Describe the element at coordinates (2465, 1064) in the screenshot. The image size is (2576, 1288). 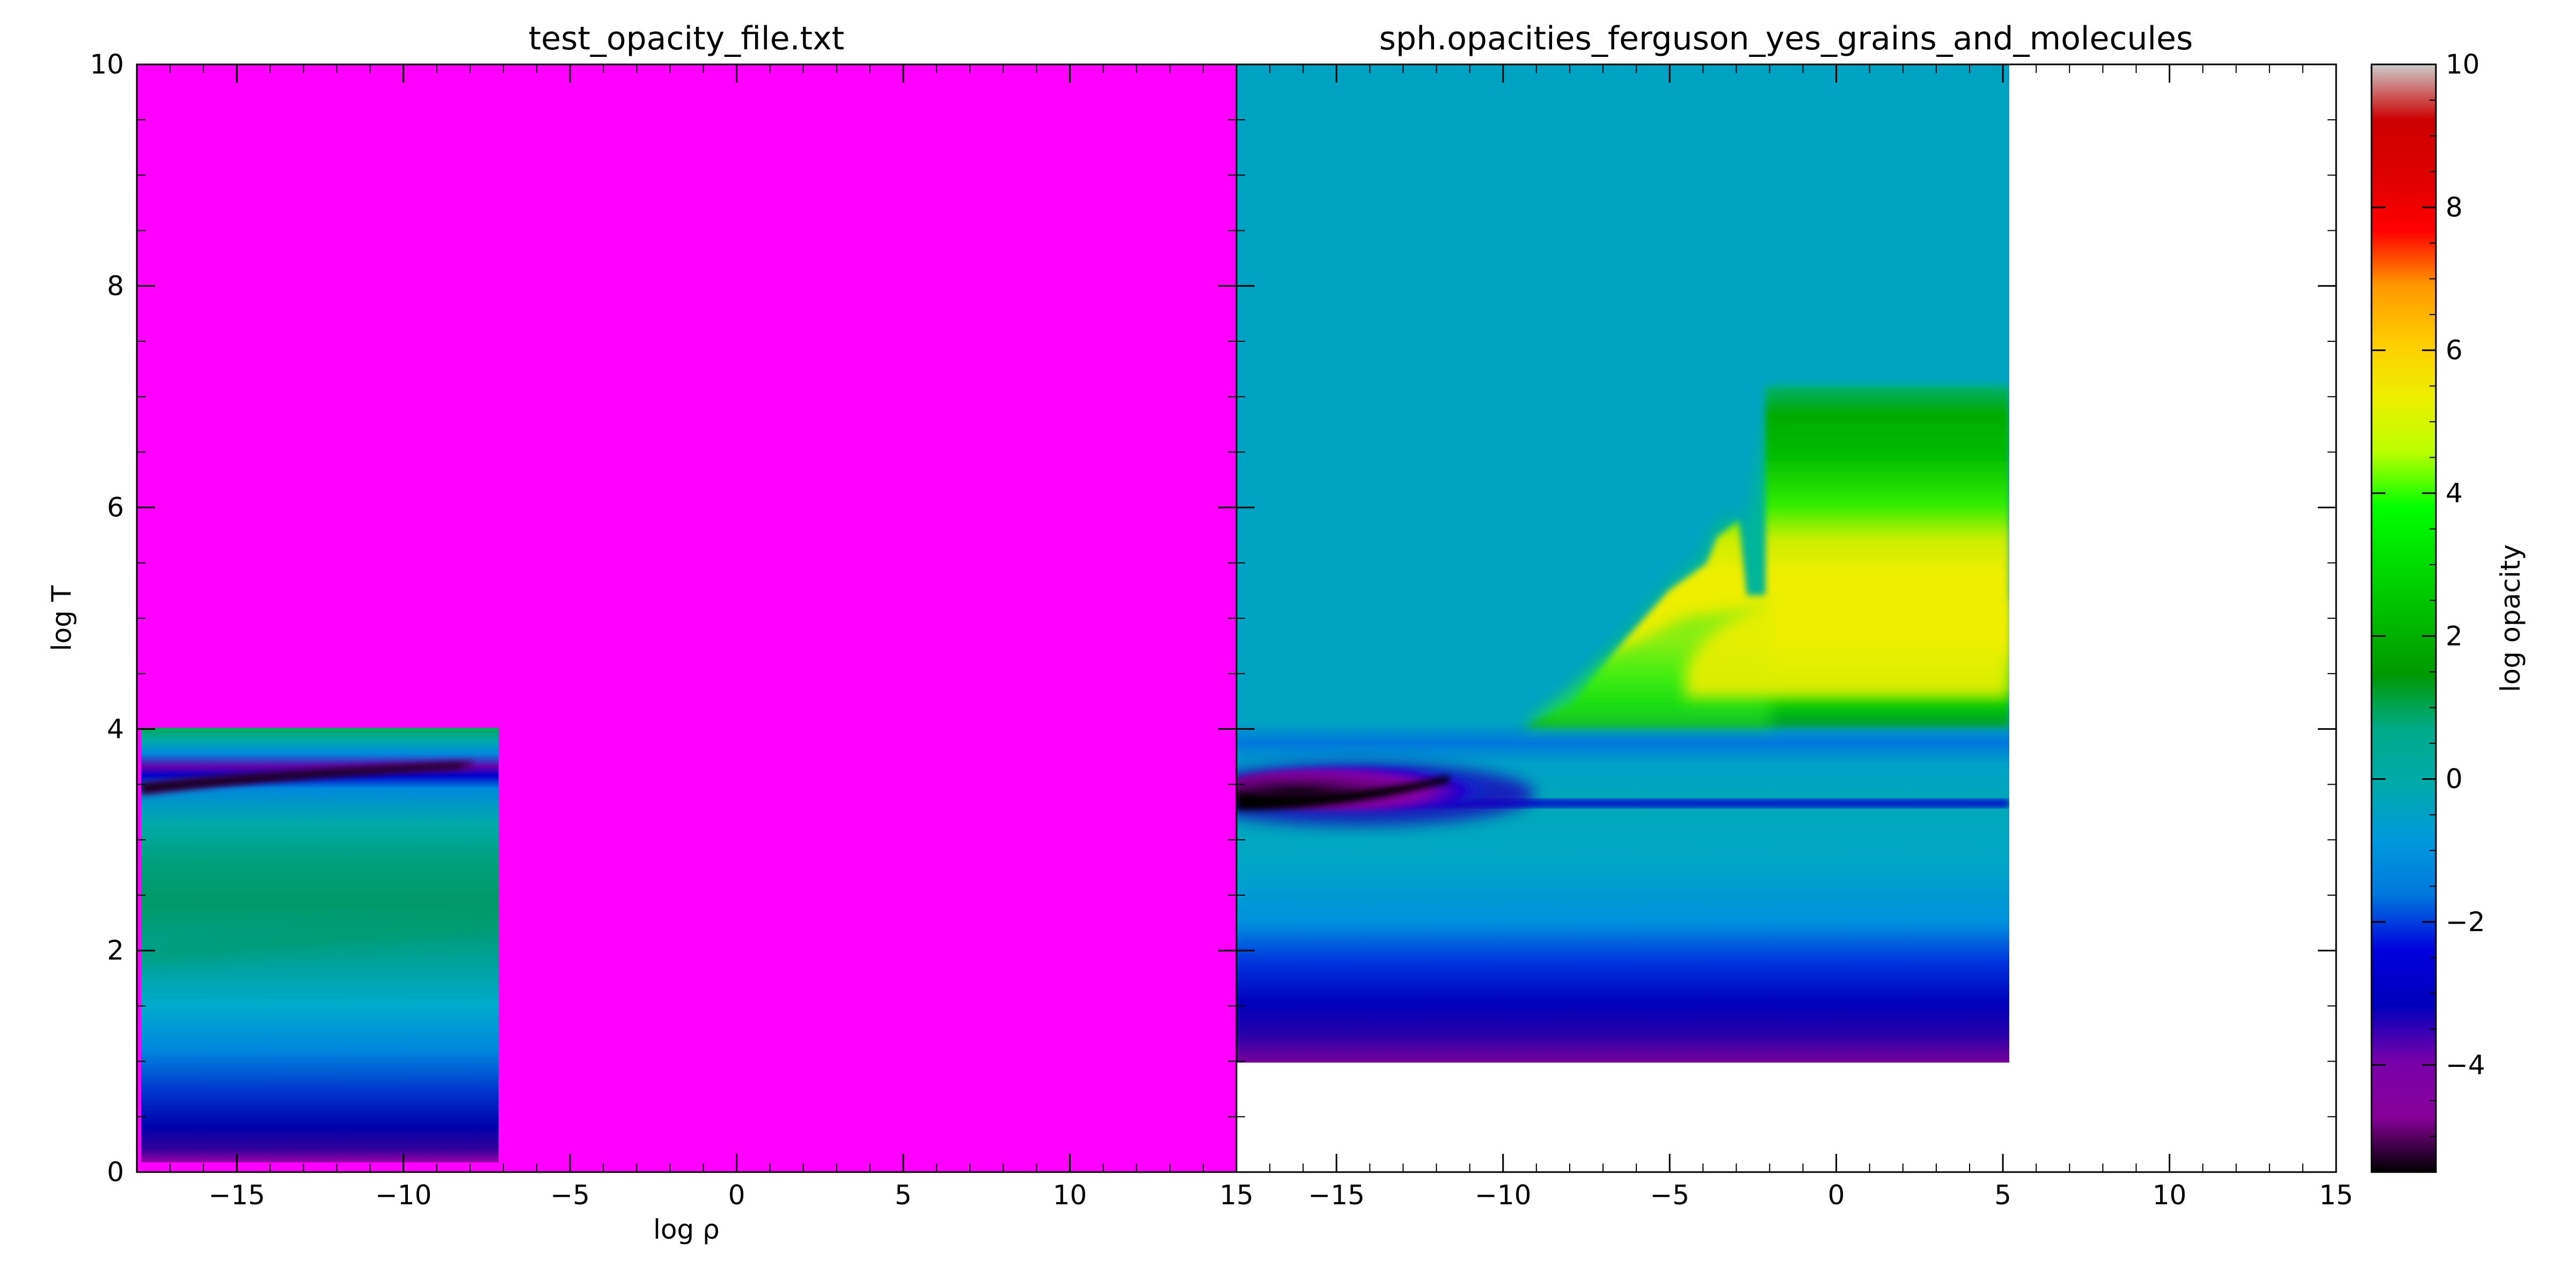
I see `colorbar-tick-label: −4` at that location.